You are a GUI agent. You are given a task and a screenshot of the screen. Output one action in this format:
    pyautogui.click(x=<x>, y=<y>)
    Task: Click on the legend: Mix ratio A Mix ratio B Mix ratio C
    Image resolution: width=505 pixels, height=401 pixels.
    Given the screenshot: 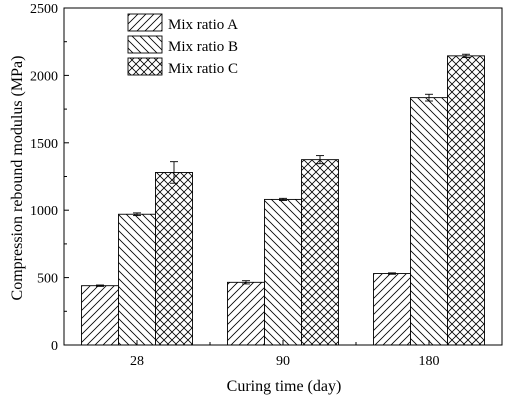 What is the action you would take?
    pyautogui.click(x=182, y=45)
    